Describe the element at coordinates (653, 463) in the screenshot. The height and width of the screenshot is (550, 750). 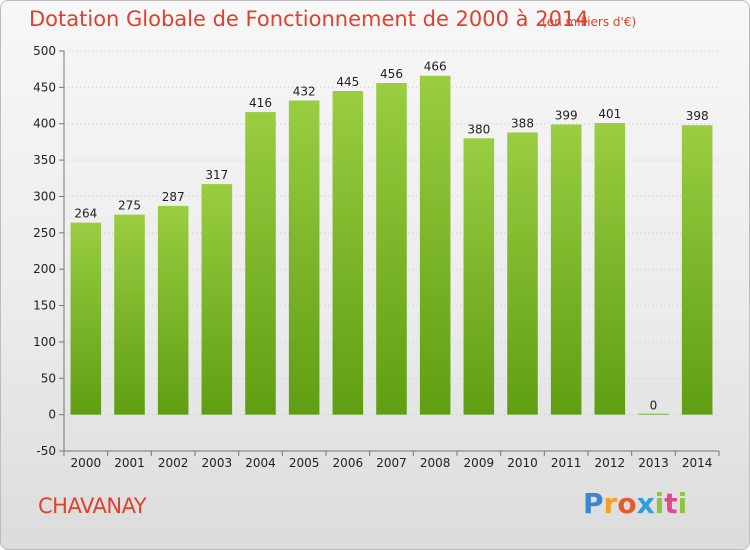
I see `x-tick-label: 2013` at that location.